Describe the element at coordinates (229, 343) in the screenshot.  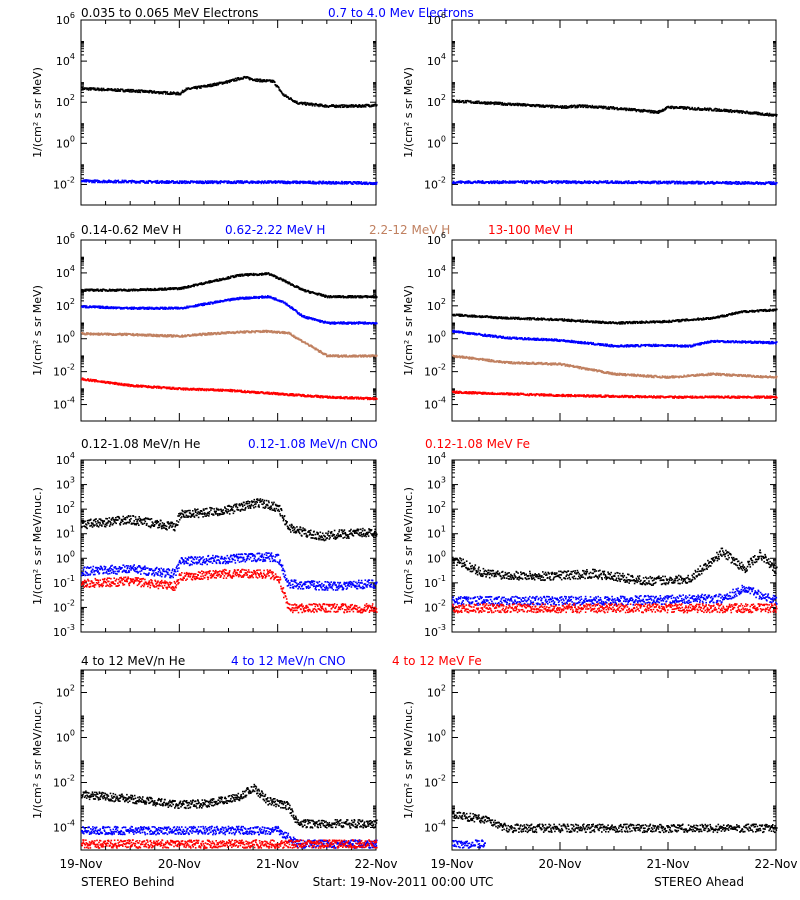
I see `series-2-2-12-mev-h` at that location.